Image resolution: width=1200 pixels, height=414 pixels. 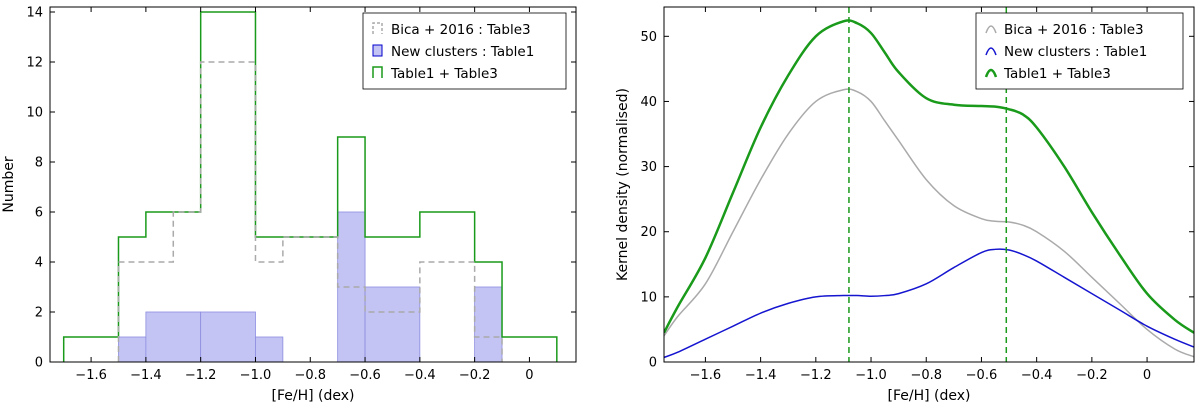 I want to click on y-tick-label: 6, so click(x=39, y=213).